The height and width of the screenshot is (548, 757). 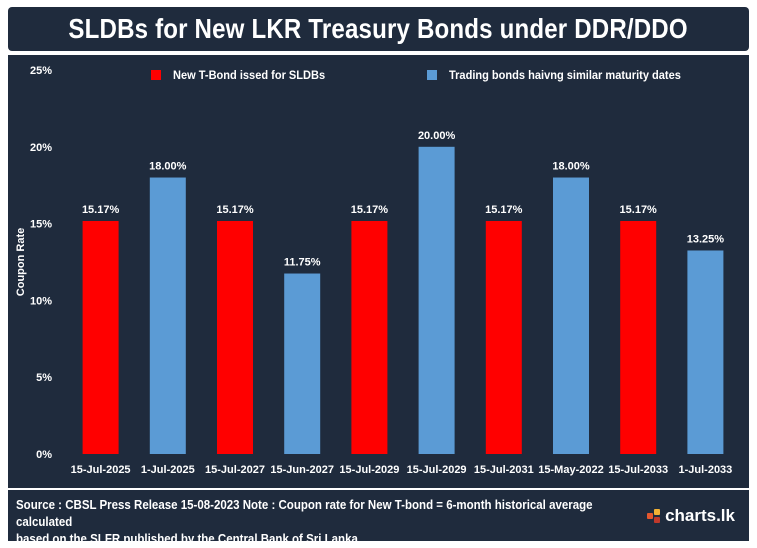 I want to click on x-tick-label: 1-Jul-2033, so click(x=705, y=470).